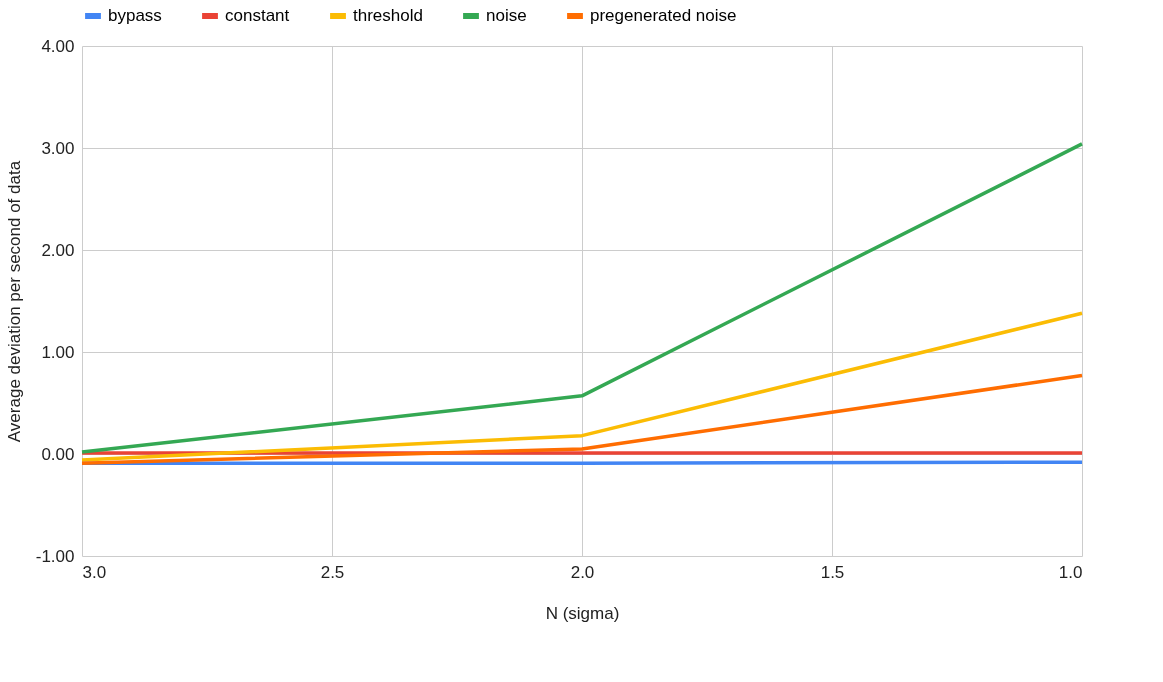 The image size is (1163, 682). I want to click on legend-label: constant, so click(257, 15).